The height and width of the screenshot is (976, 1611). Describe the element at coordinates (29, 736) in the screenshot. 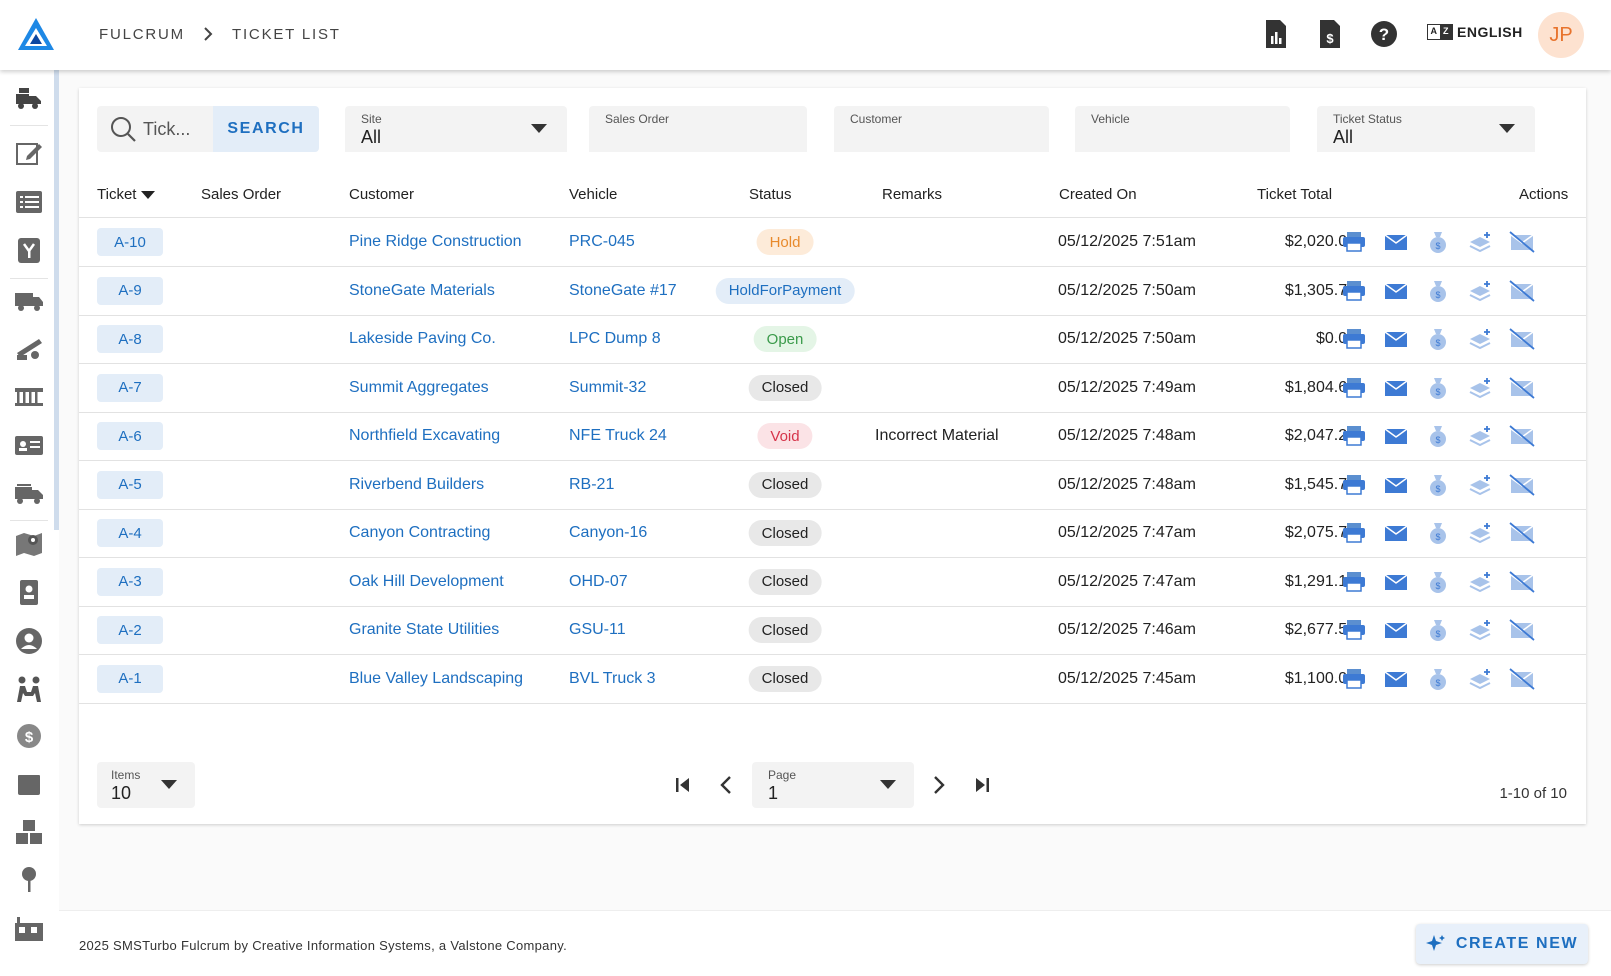

I see `sidebar-item-billing: $` at that location.